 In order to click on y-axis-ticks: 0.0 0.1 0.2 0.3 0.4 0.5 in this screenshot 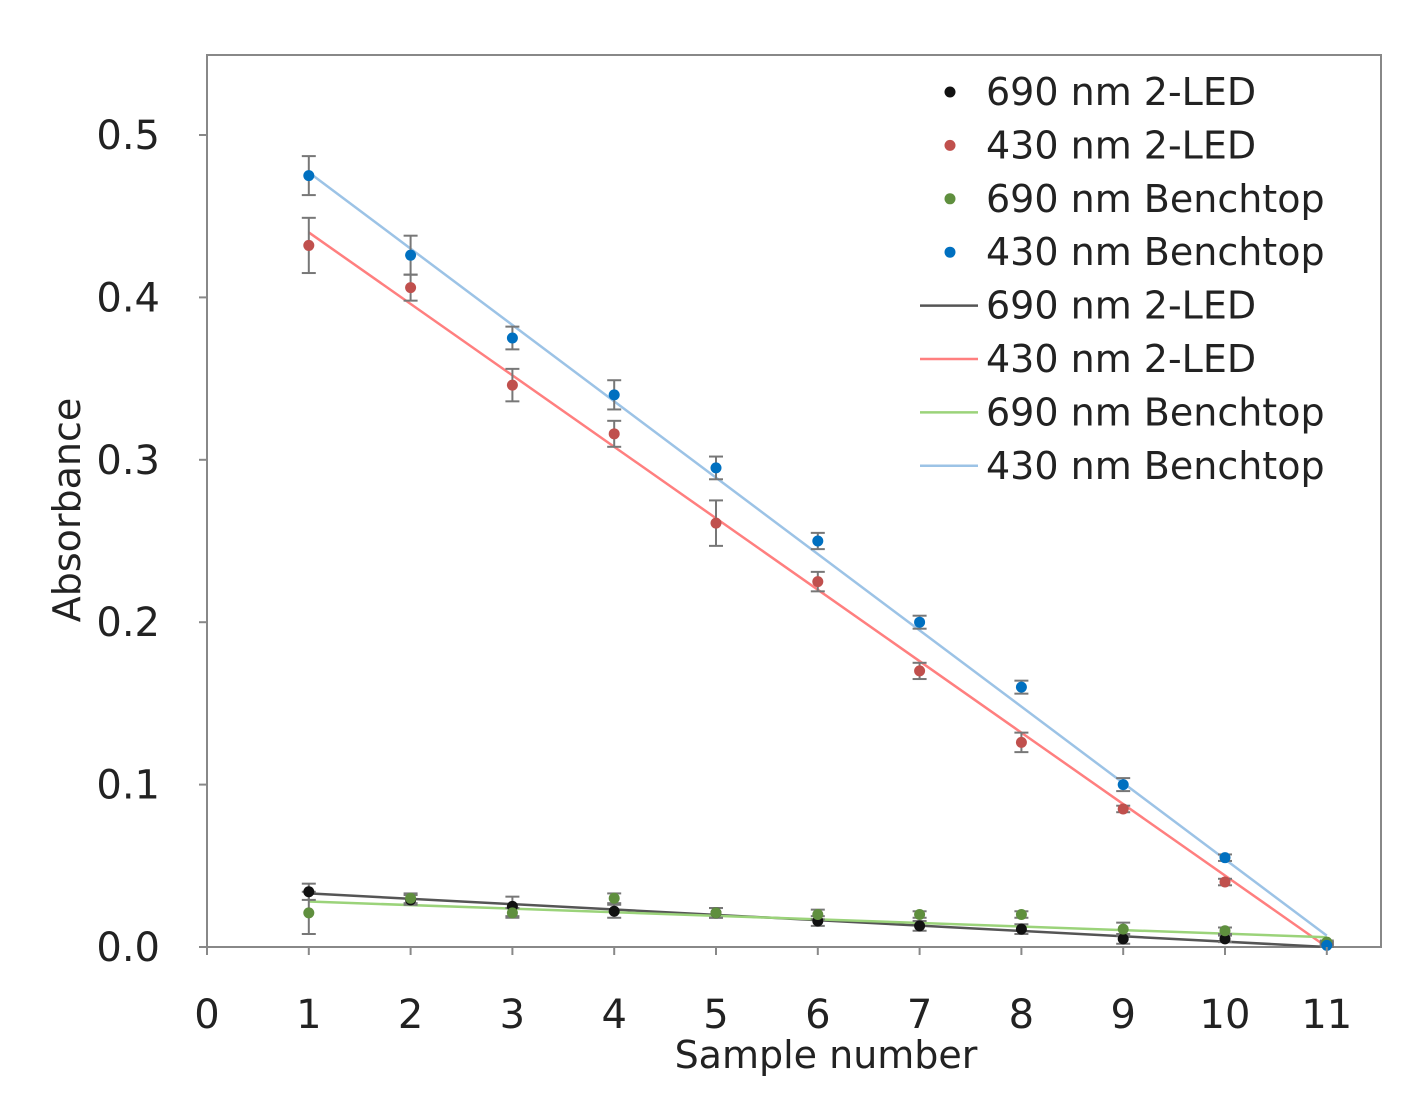, I will do `click(151, 542)`.